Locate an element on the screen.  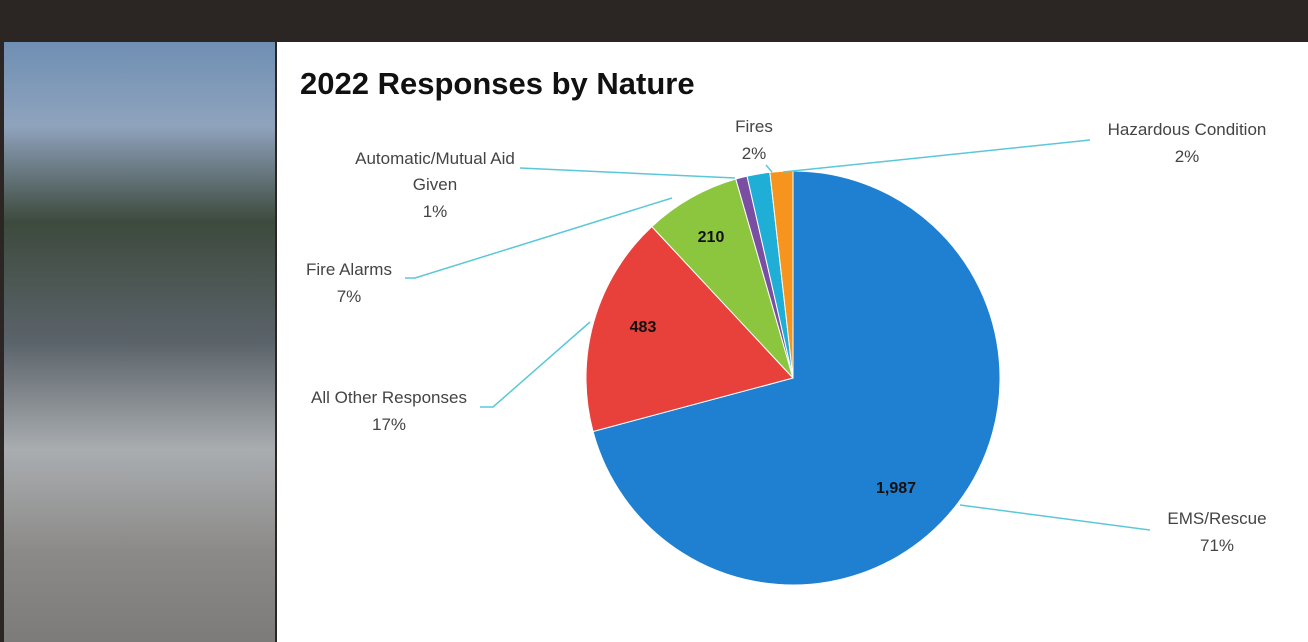
value-label: 1,987 is located at coordinates (896, 488).